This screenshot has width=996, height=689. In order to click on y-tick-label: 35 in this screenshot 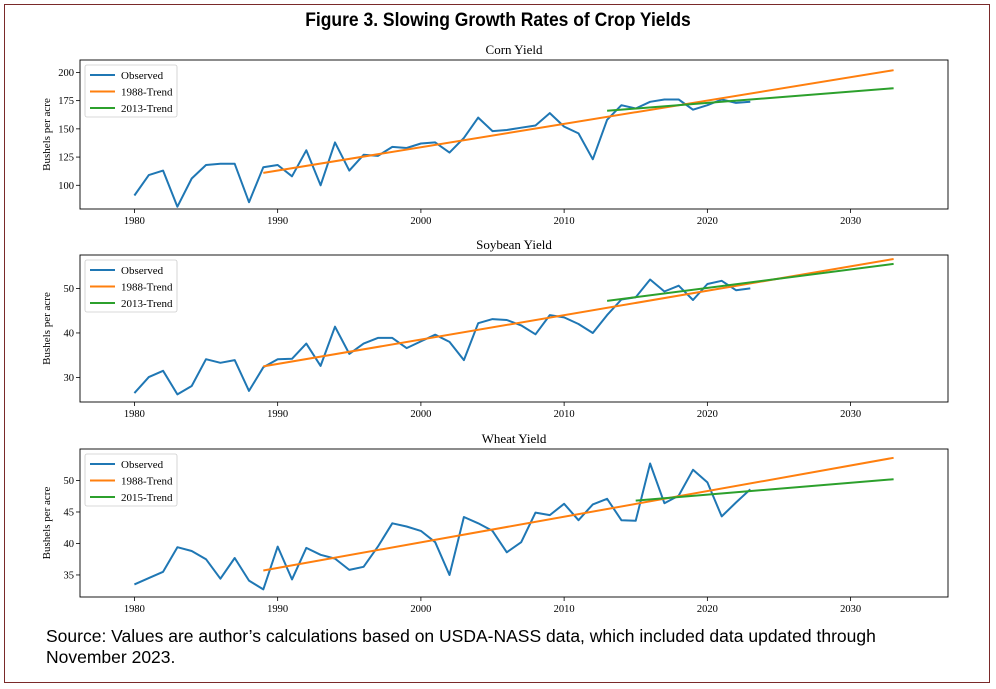, I will do `click(69, 575)`.